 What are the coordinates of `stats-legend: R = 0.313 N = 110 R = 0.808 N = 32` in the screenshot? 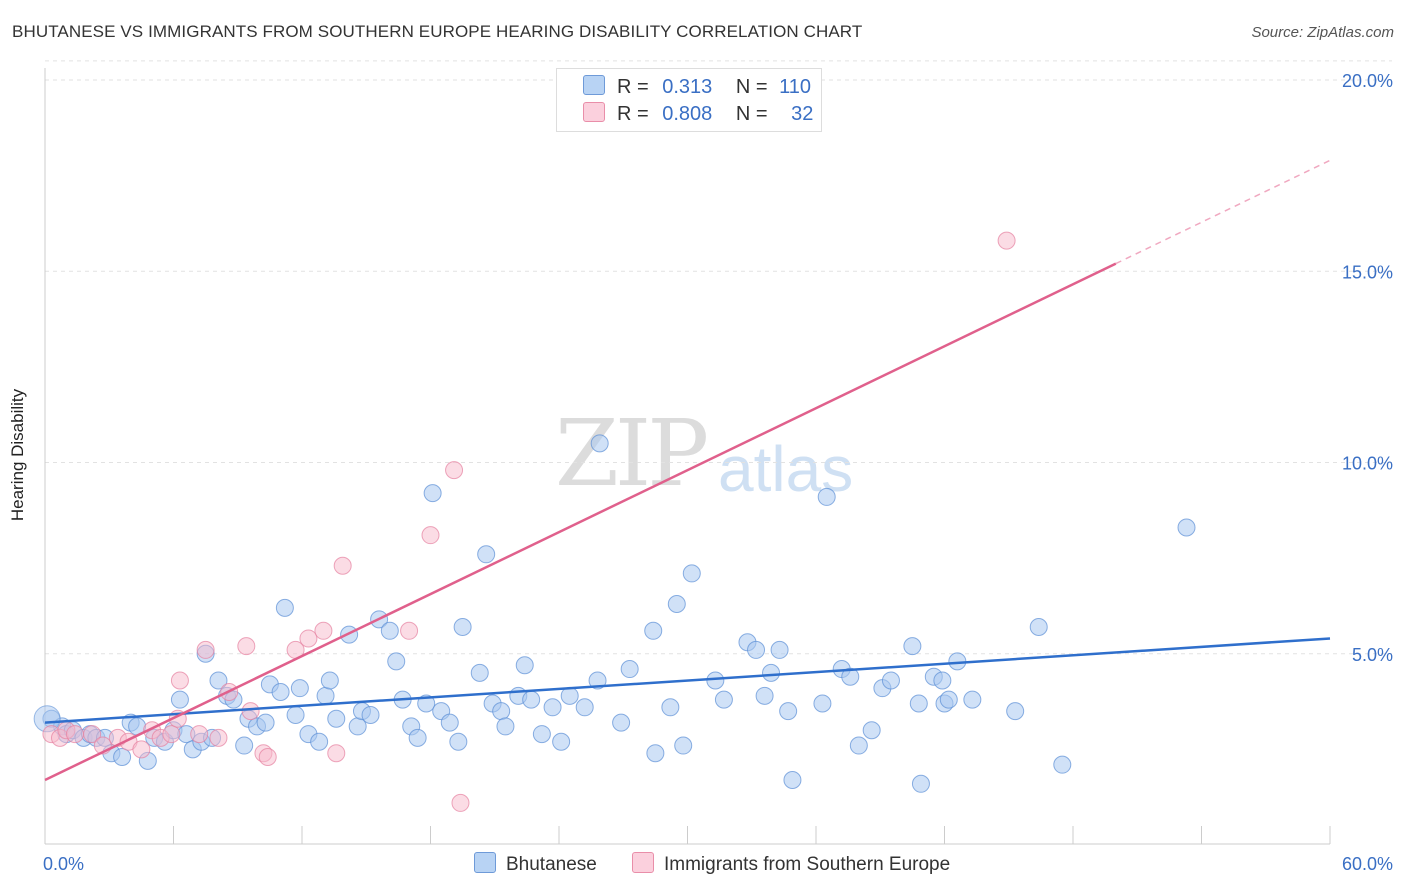 It's located at (689, 100).